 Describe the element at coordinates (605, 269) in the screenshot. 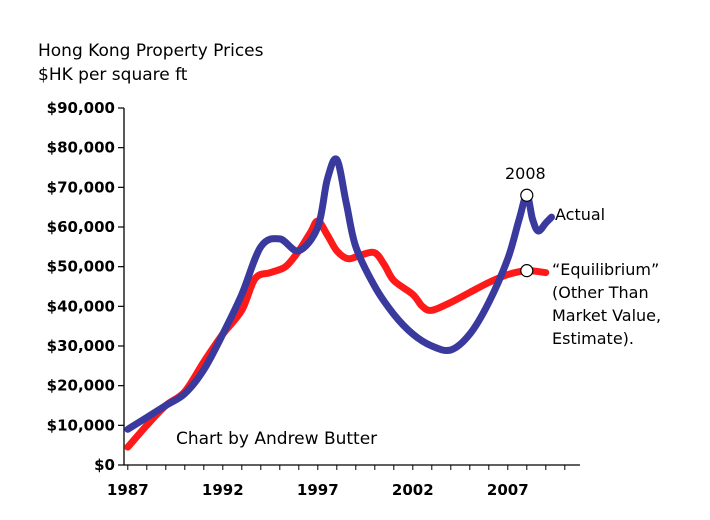

I see `legend-label-equilibrium-1: “Equilibrium”` at that location.